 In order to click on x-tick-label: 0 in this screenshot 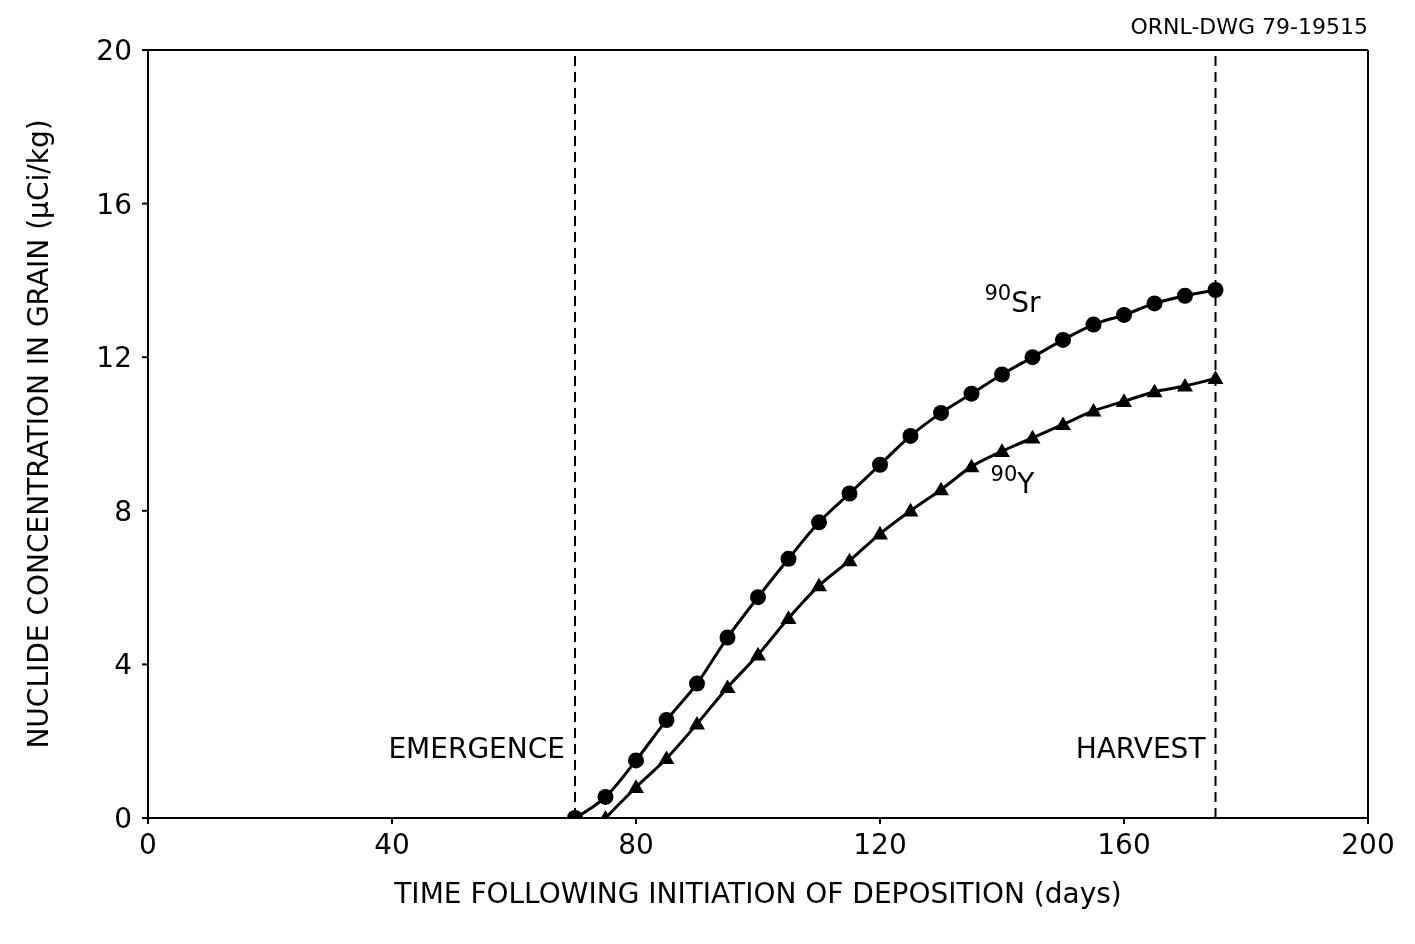, I will do `click(148, 844)`.